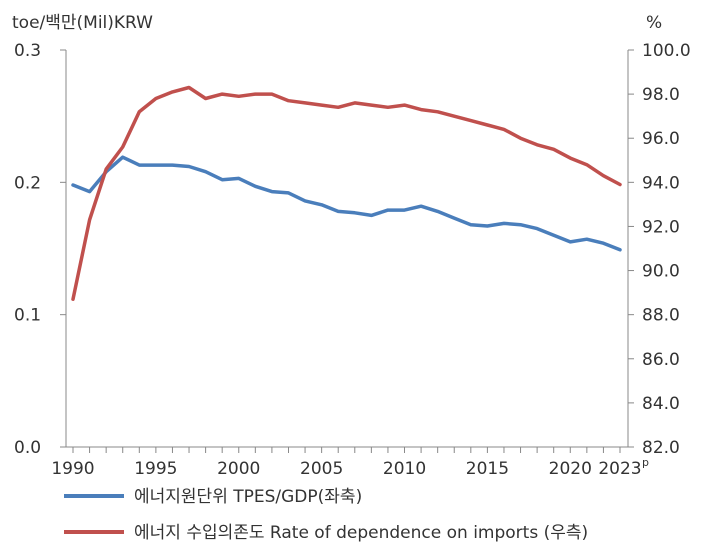  What do you see at coordinates (619, 469) in the screenshot?
I see `x-tick-label: 2023` at bounding box center [619, 469].